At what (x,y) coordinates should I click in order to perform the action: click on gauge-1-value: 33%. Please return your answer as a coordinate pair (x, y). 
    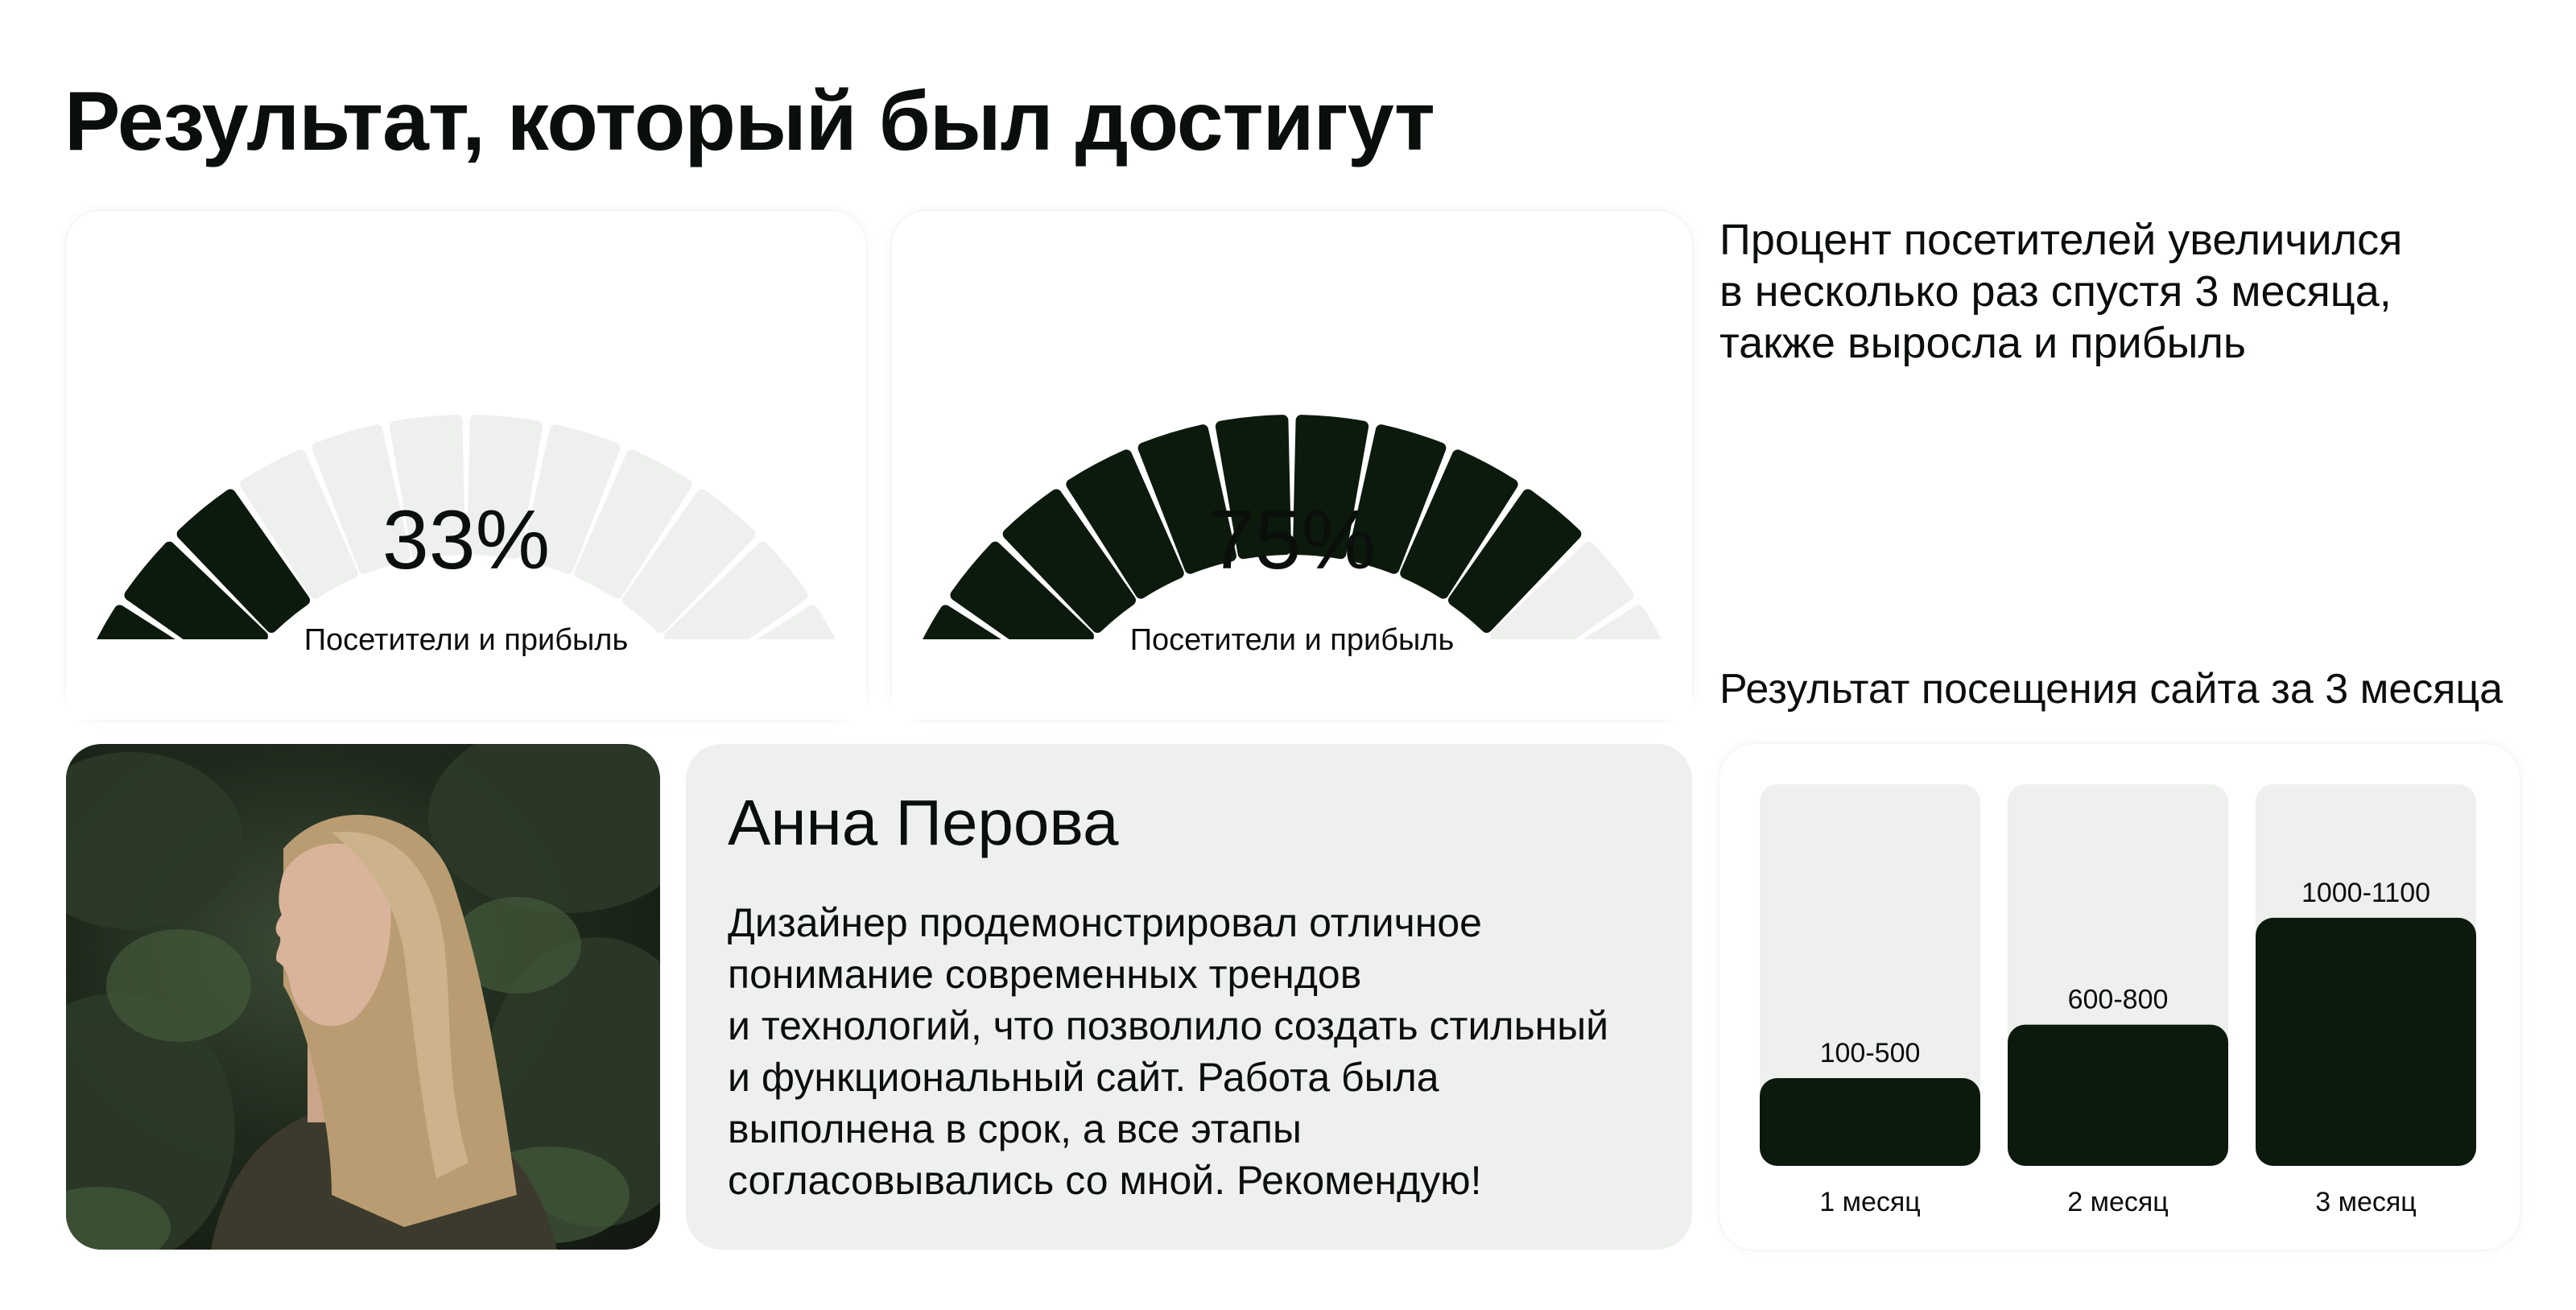
    Looking at the image, I should click on (466, 540).